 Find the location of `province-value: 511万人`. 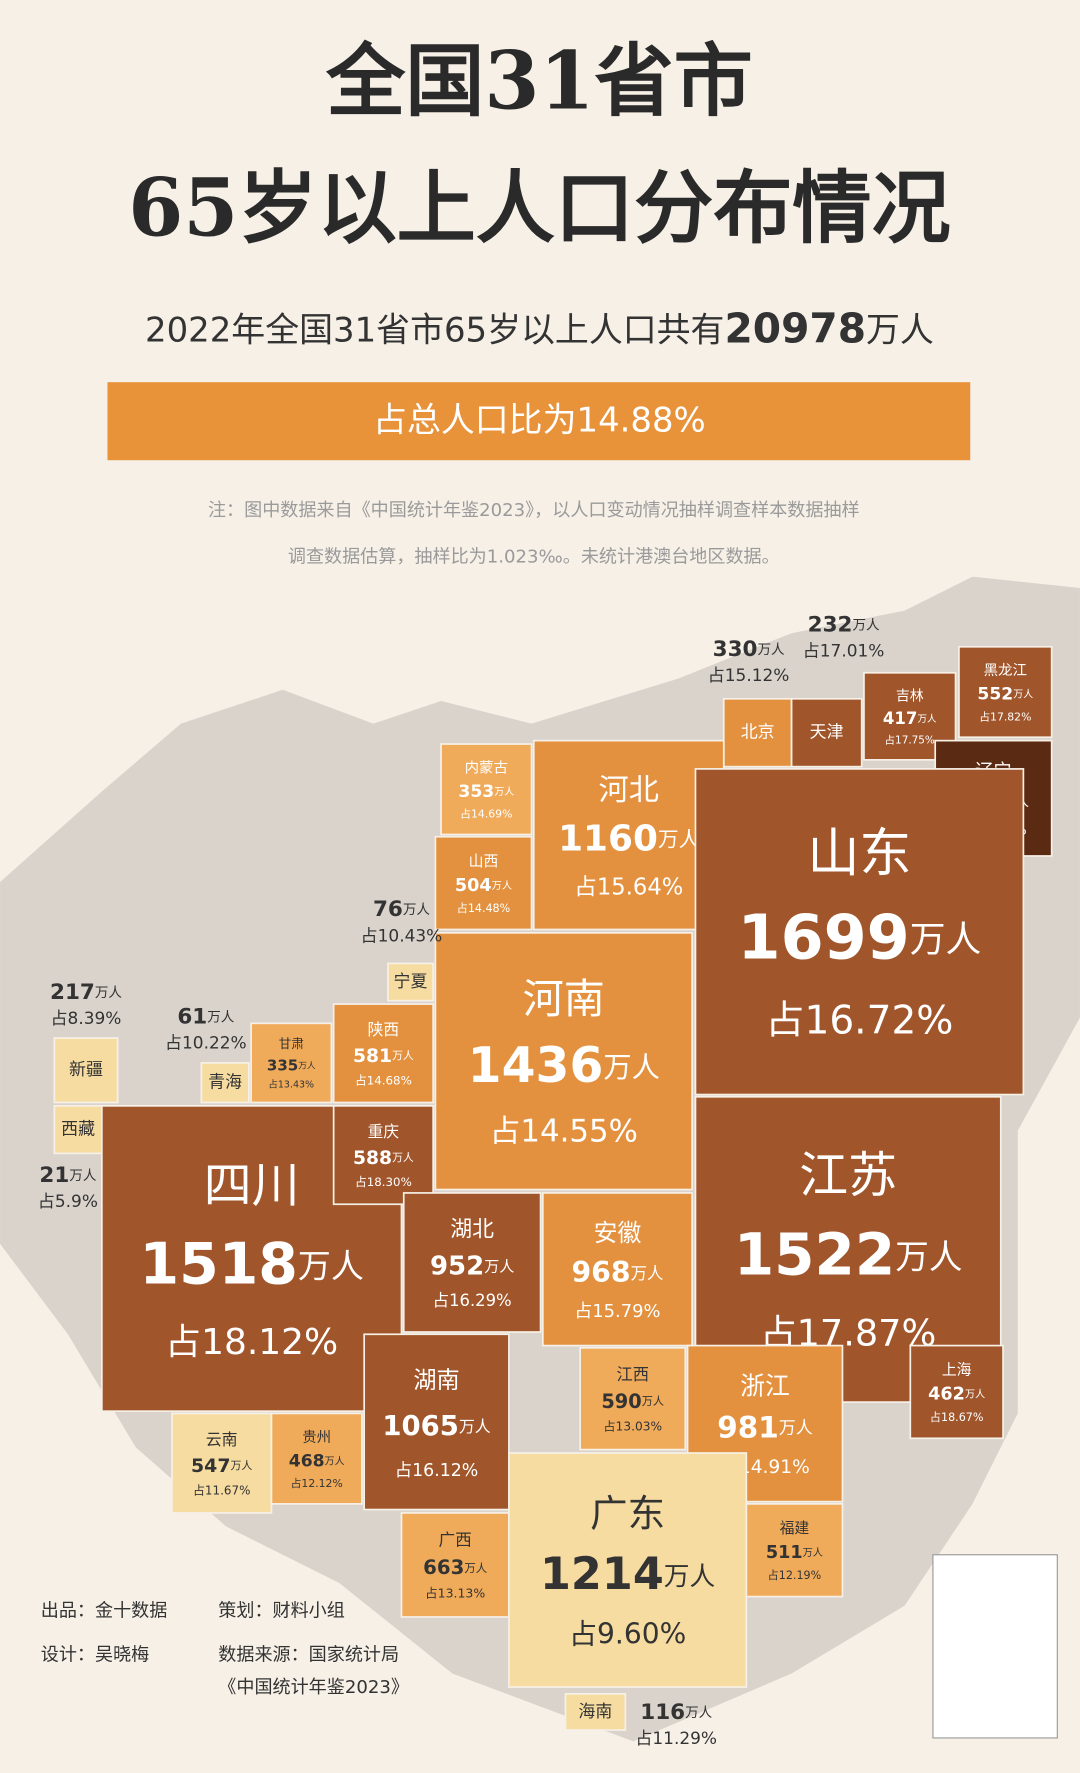

province-value: 511万人 is located at coordinates (794, 1553).